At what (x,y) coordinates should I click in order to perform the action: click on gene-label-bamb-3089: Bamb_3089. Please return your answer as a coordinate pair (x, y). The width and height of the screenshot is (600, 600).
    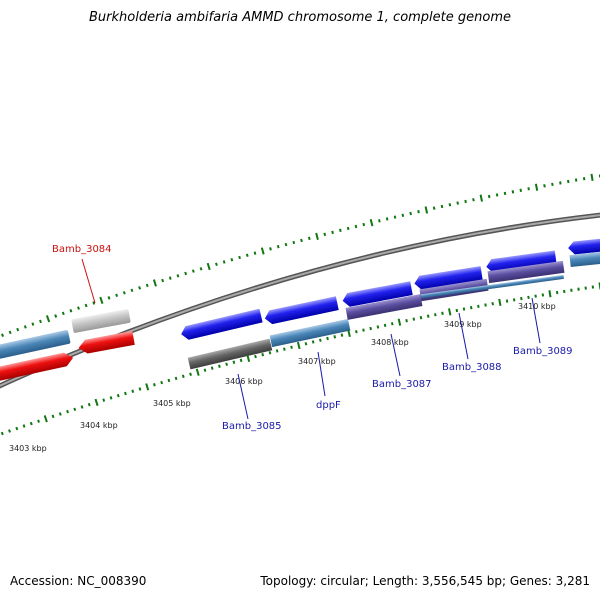
    Looking at the image, I should click on (543, 351).